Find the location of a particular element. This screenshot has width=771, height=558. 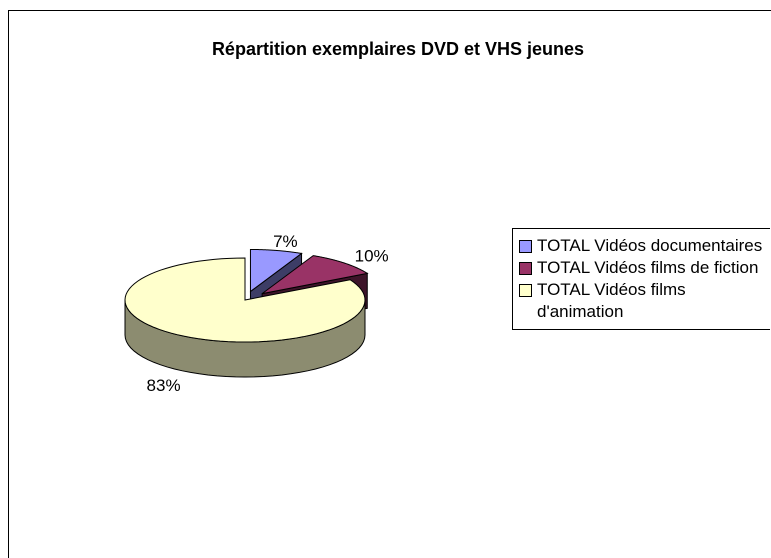

pie is located at coordinates (246, 313).